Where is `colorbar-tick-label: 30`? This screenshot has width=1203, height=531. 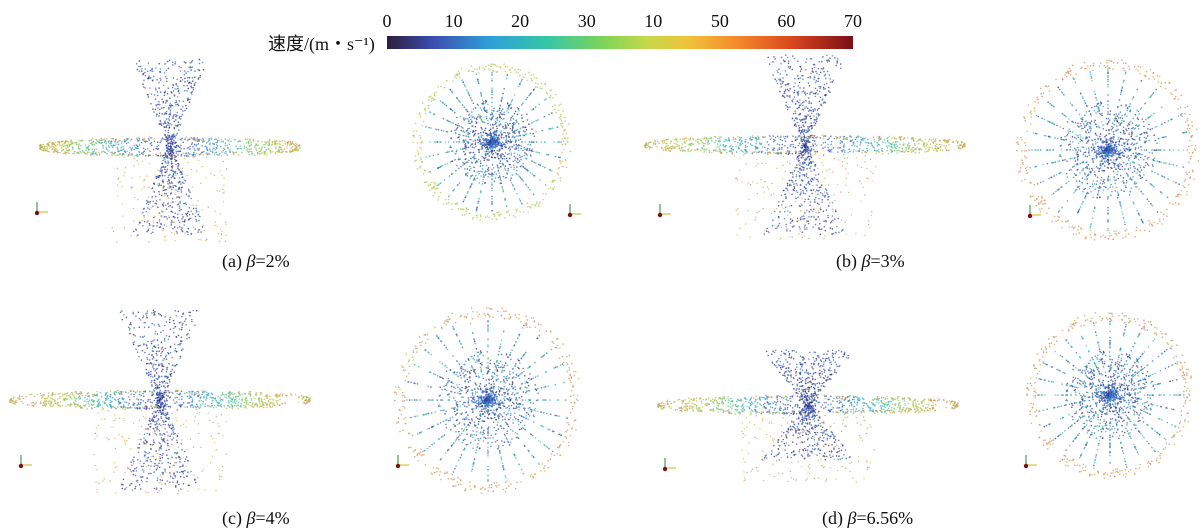 colorbar-tick-label: 30 is located at coordinates (586, 21).